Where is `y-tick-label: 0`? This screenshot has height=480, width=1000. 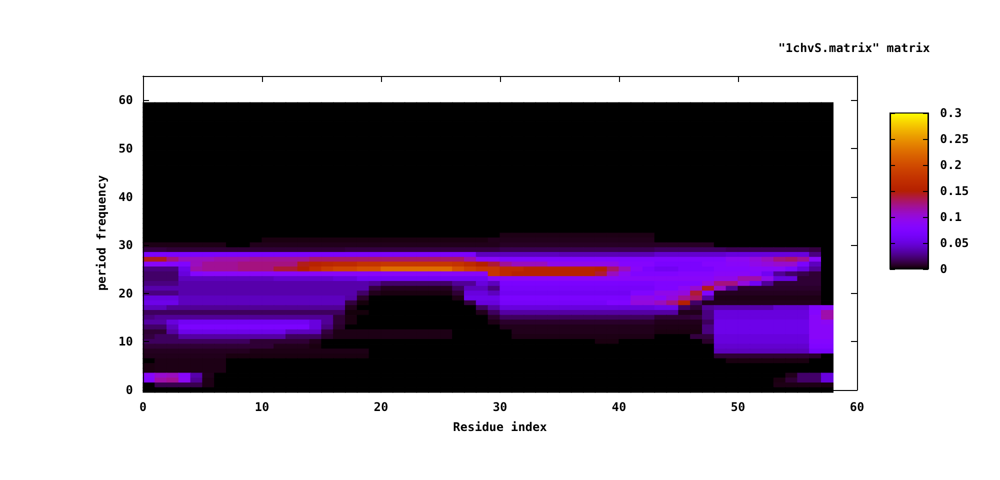
y-tick-label: 0 is located at coordinates (129, 390).